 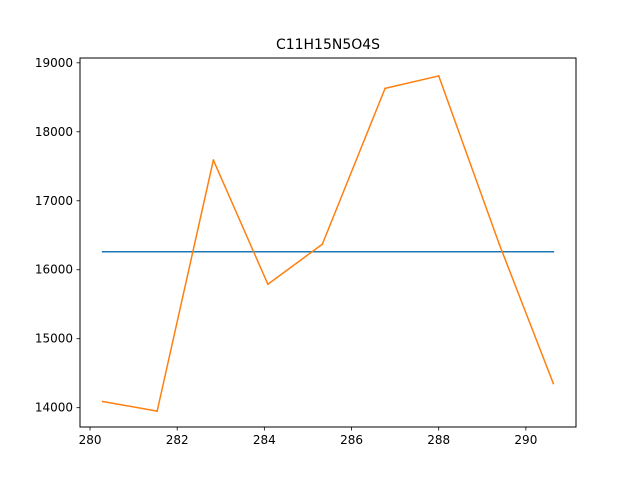 What do you see at coordinates (308, 437) in the screenshot?
I see `x-axis: 280 282 284 286 288 290` at bounding box center [308, 437].